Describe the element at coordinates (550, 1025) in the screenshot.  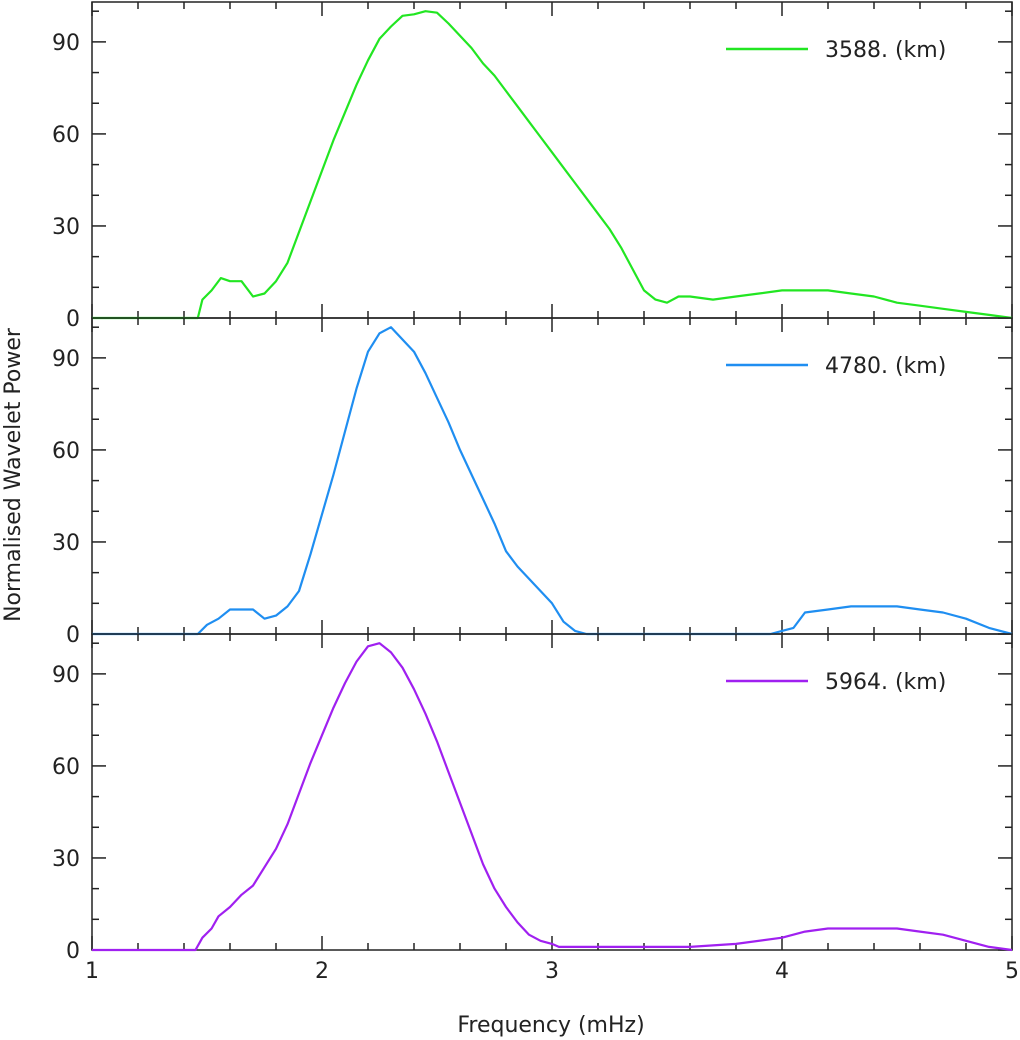
I see `x-axis-label: Frequency (mHz)` at that location.